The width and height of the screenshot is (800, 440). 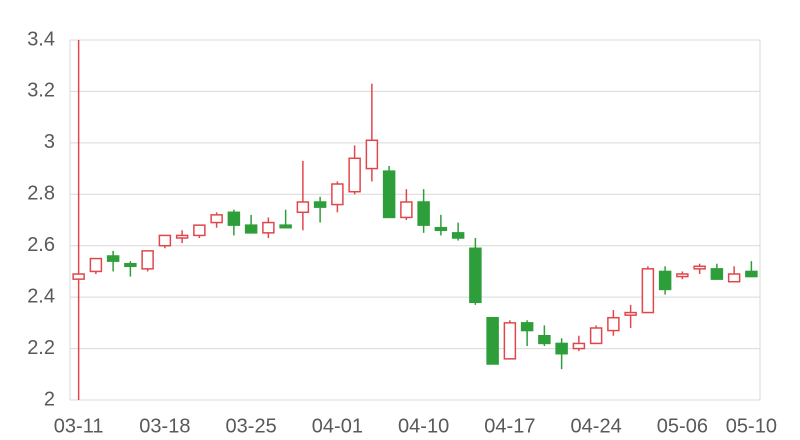 I want to click on x-tick-label: 03-18, so click(x=164, y=426).